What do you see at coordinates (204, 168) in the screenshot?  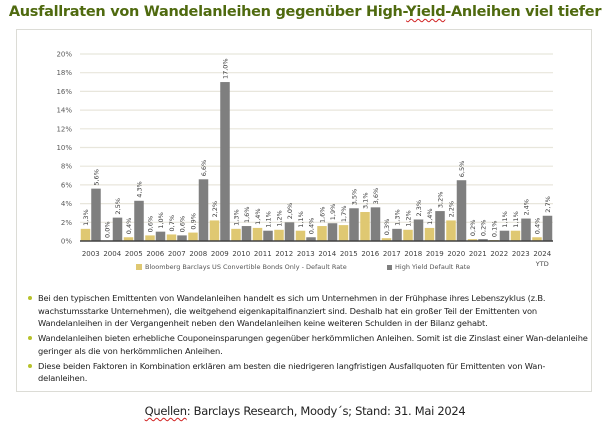 I see `data-label: 6,6%` at bounding box center [204, 168].